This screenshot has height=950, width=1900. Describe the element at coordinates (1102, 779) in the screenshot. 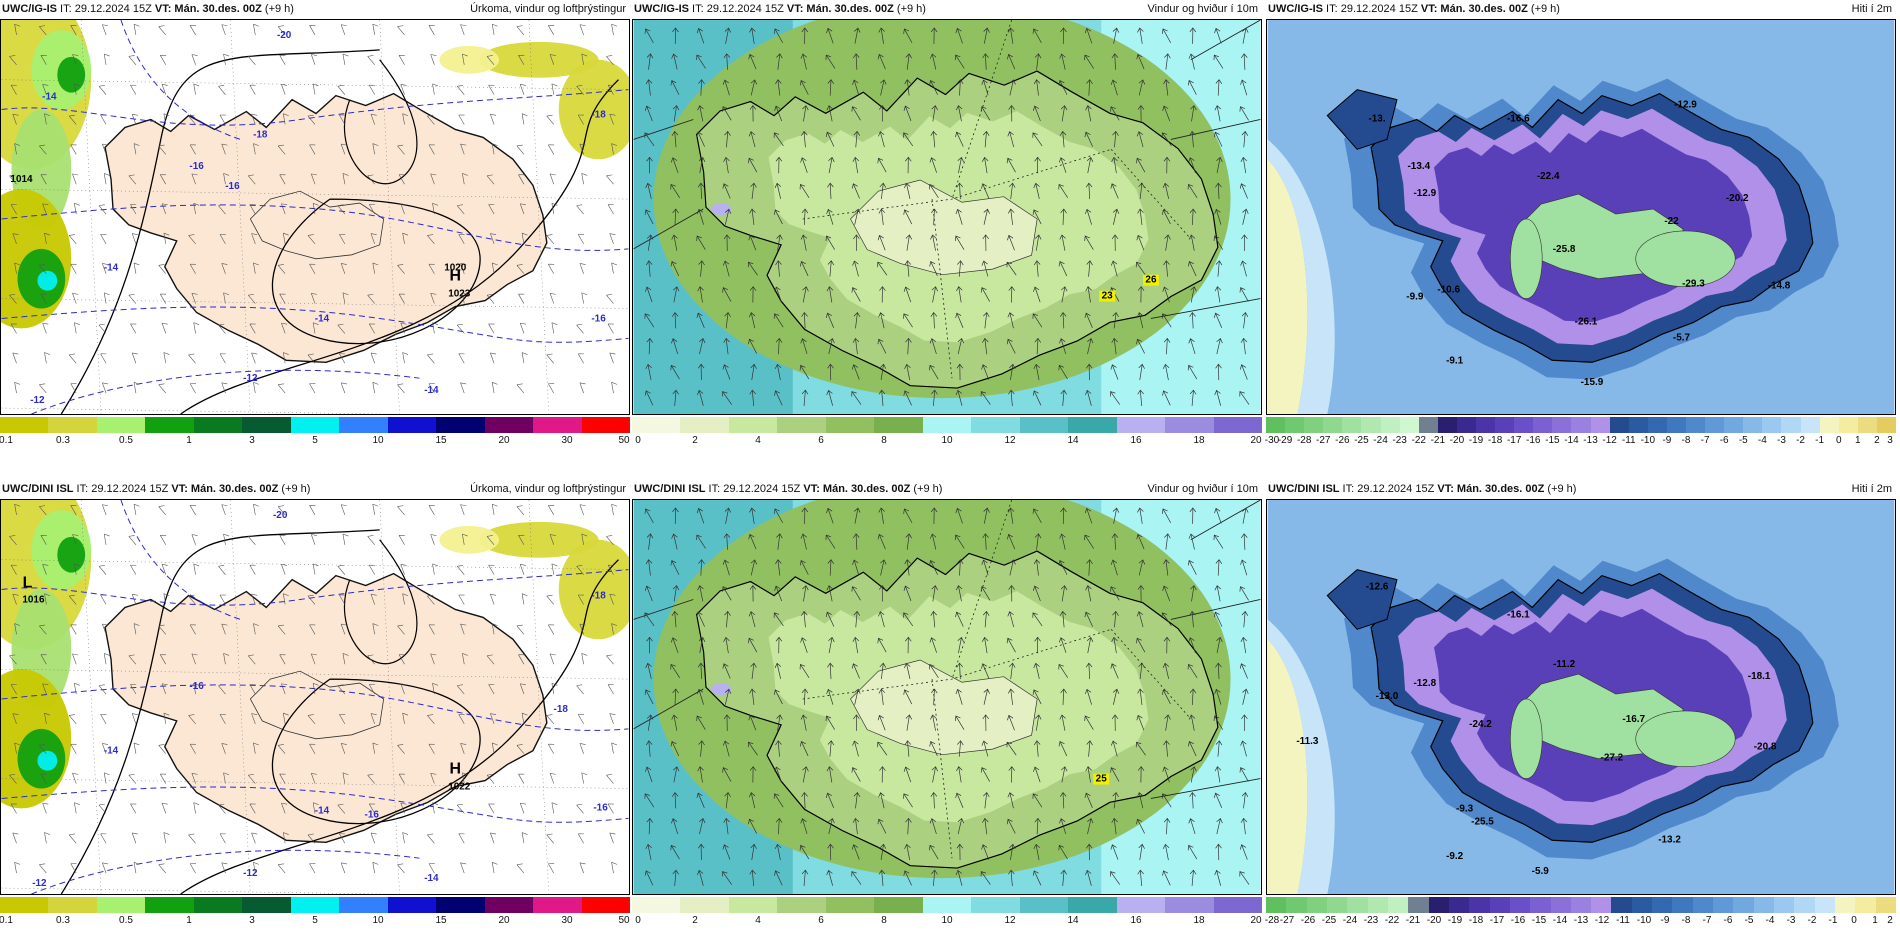

I see `map-label: 25` at that location.